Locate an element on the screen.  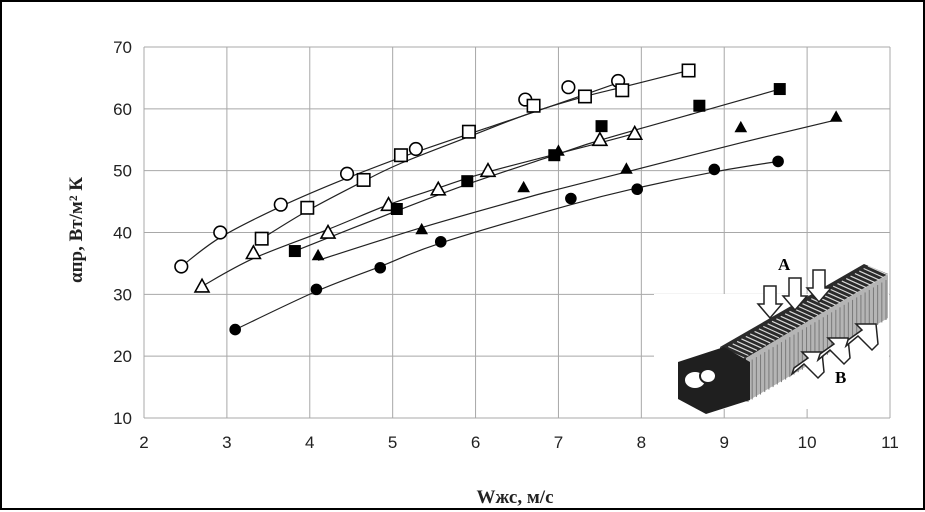
y-tick-label-4: 50 is located at coordinates (122, 171).